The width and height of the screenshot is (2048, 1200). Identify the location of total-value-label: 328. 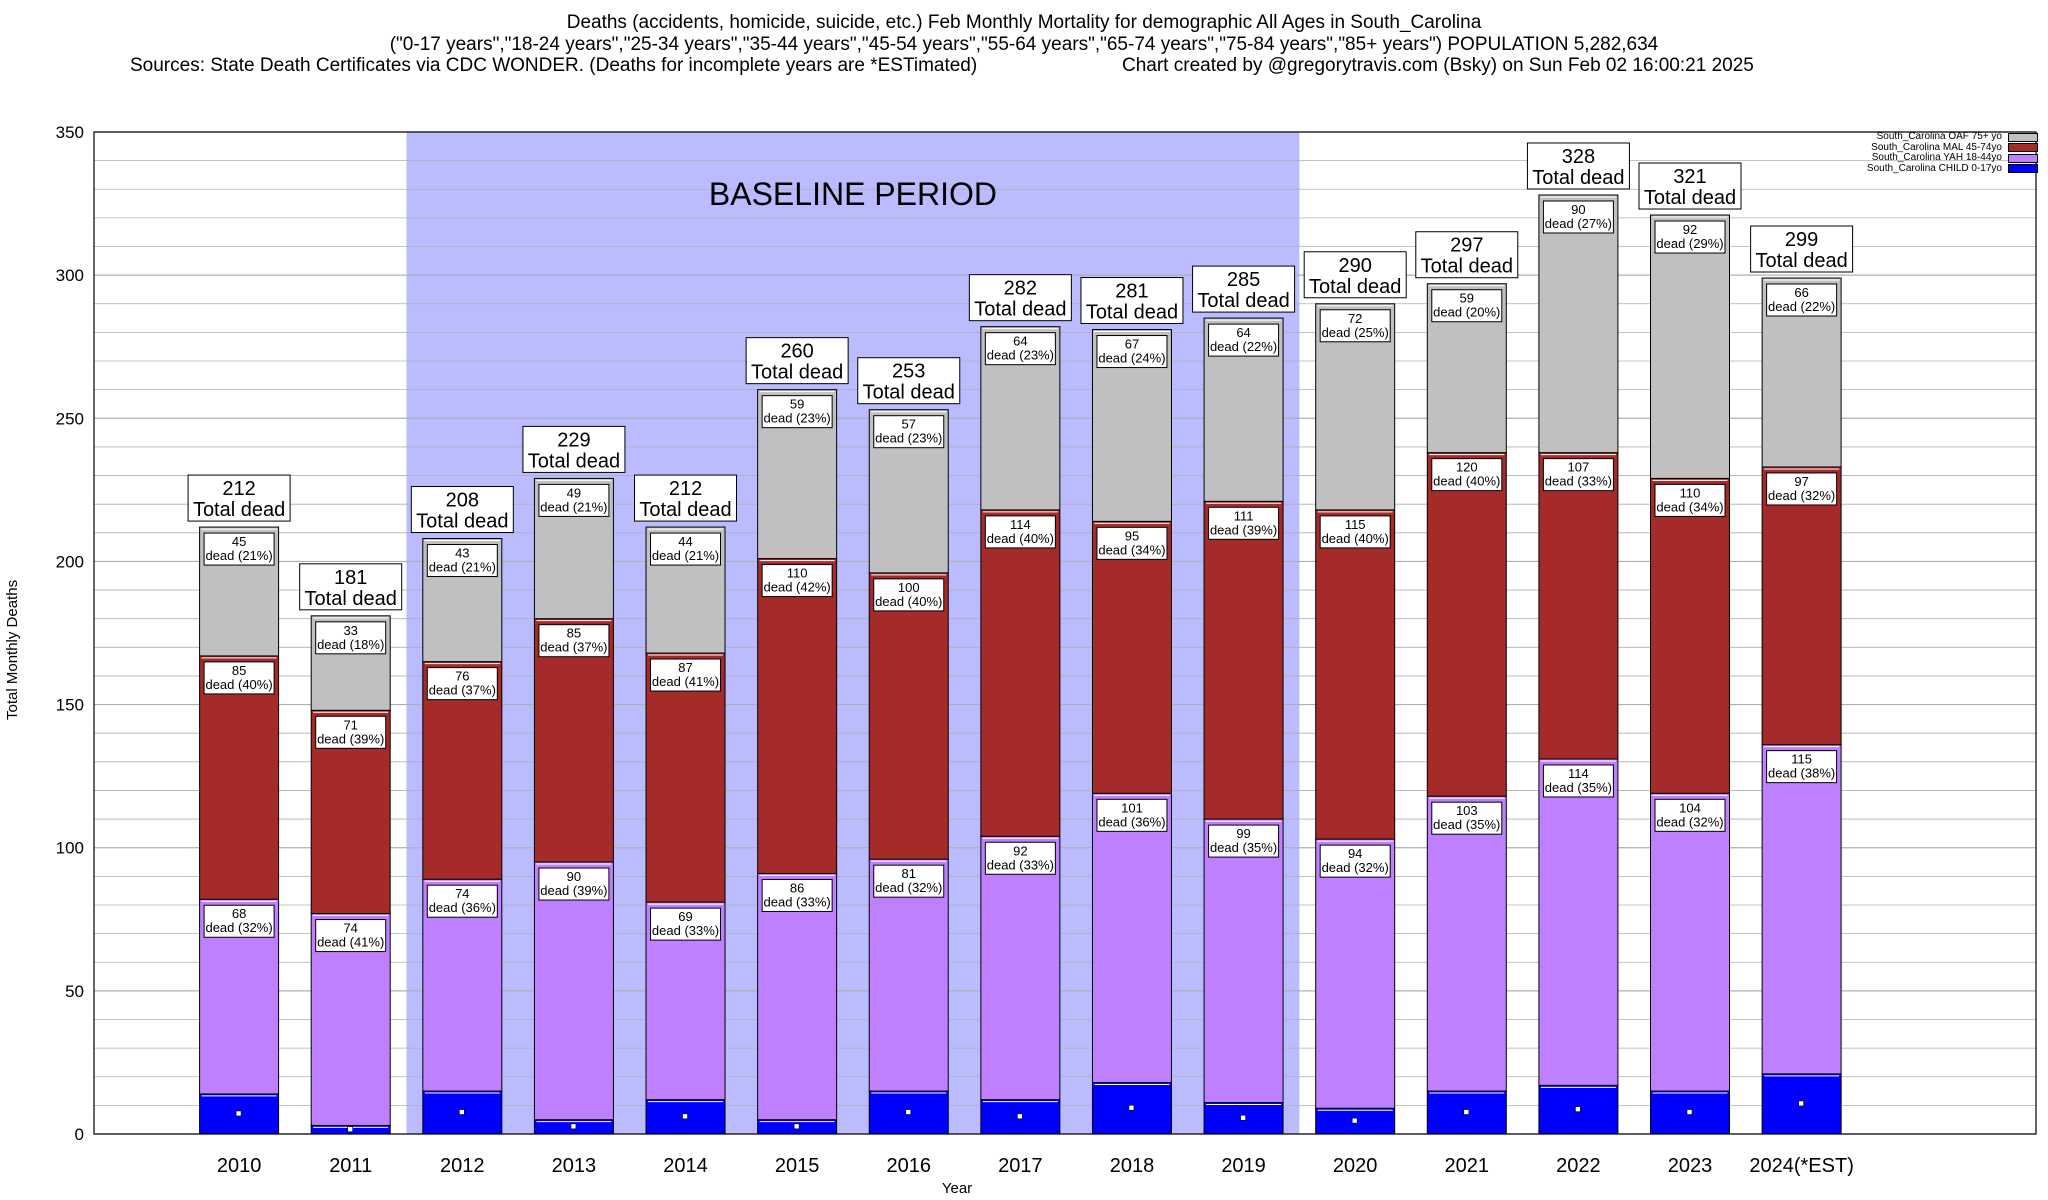
(1578, 157).